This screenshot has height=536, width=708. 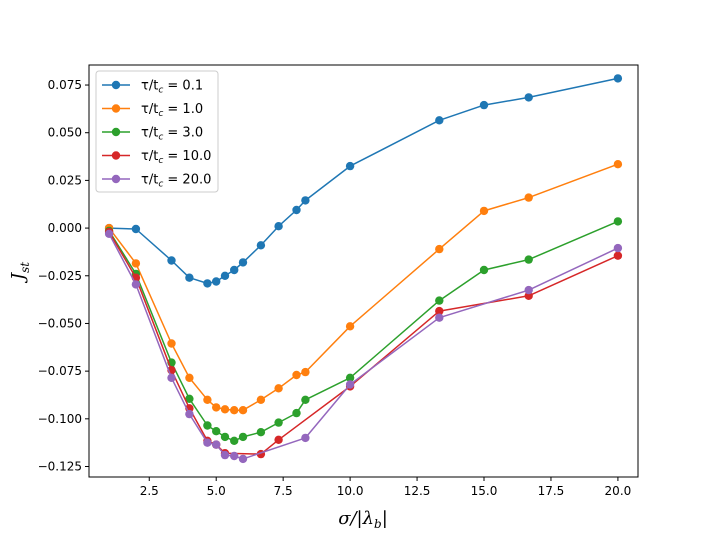 What do you see at coordinates (65, 133) in the screenshot?
I see `y-tick-label: 0.050` at bounding box center [65, 133].